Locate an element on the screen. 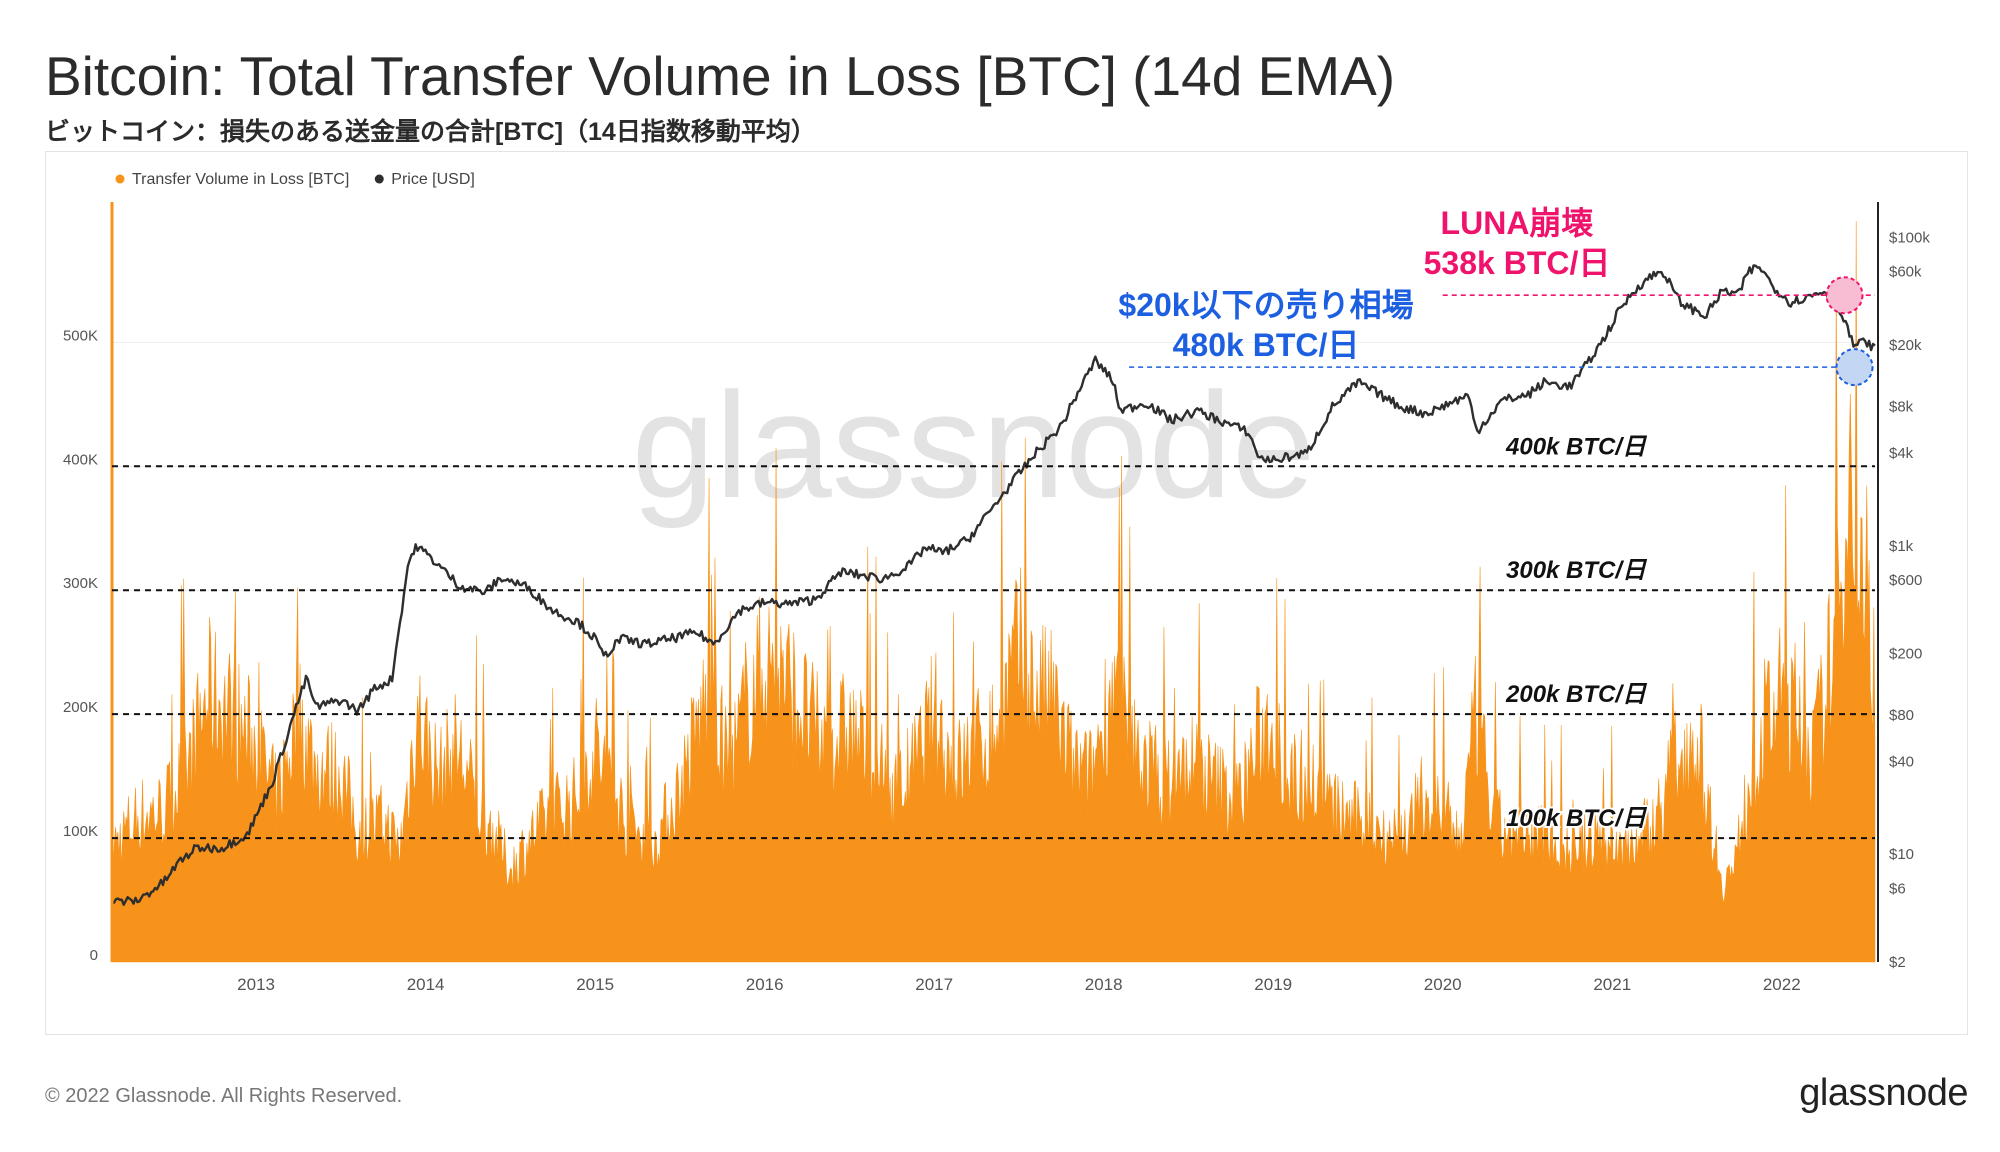 The width and height of the screenshot is (2000, 1152). y-left-tick-label: 400K is located at coordinates (80, 459).